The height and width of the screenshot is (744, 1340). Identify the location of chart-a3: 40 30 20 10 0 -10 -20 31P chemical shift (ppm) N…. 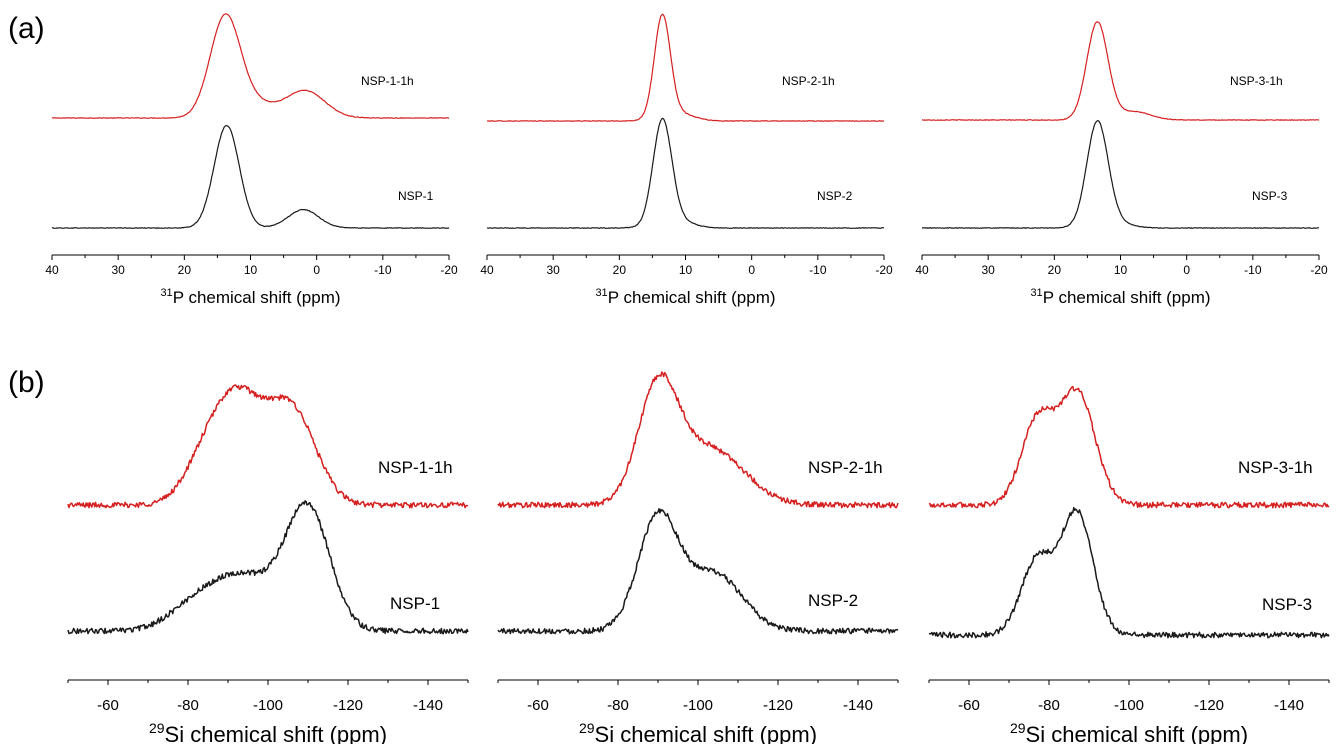
(1121, 164).